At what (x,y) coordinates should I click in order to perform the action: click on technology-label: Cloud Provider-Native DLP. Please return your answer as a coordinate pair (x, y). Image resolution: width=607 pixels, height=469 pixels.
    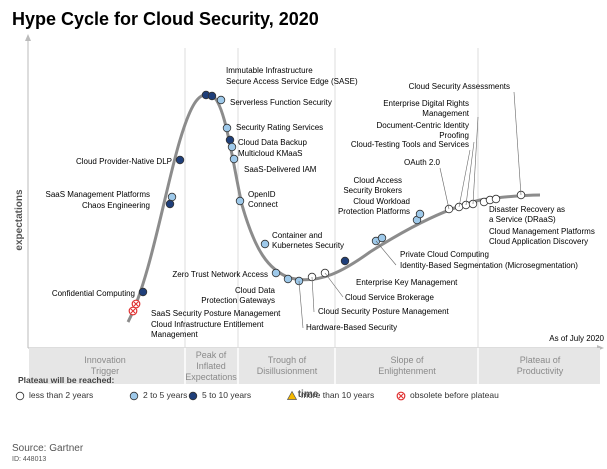
    Looking at the image, I should click on (124, 161).